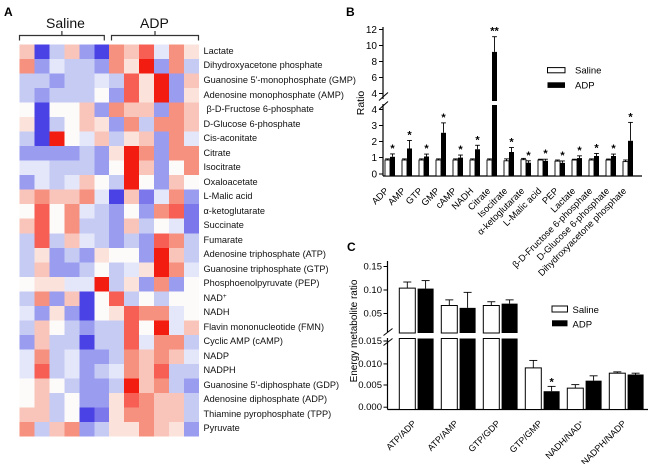 The image size is (650, 464). What do you see at coordinates (370, 385) in the screenshot?
I see `svg-text: 0.005` at bounding box center [370, 385].